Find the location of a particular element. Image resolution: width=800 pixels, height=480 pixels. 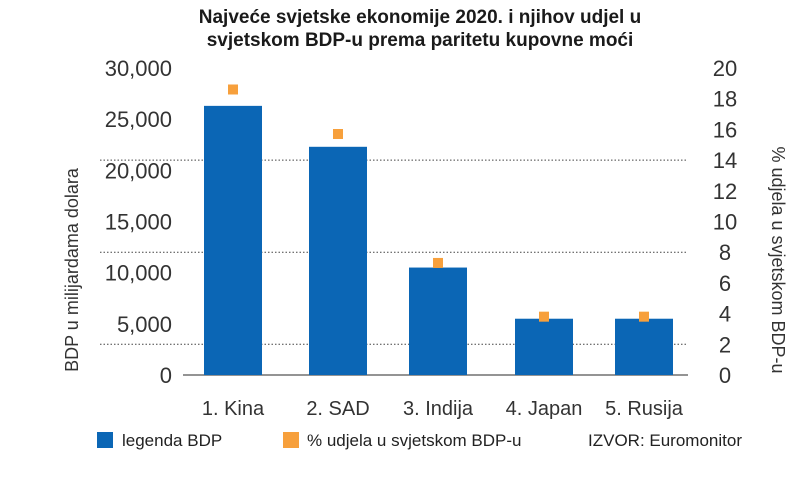

y-right-tick-label: 0 is located at coordinates (725, 375).